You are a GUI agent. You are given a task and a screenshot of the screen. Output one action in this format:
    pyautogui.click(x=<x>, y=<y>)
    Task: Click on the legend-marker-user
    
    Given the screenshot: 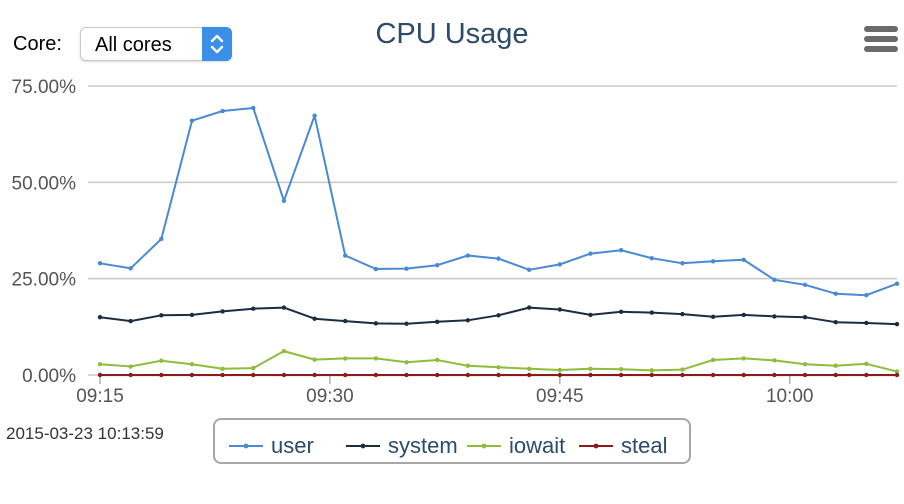 What is the action you would take?
    pyautogui.click(x=246, y=446)
    